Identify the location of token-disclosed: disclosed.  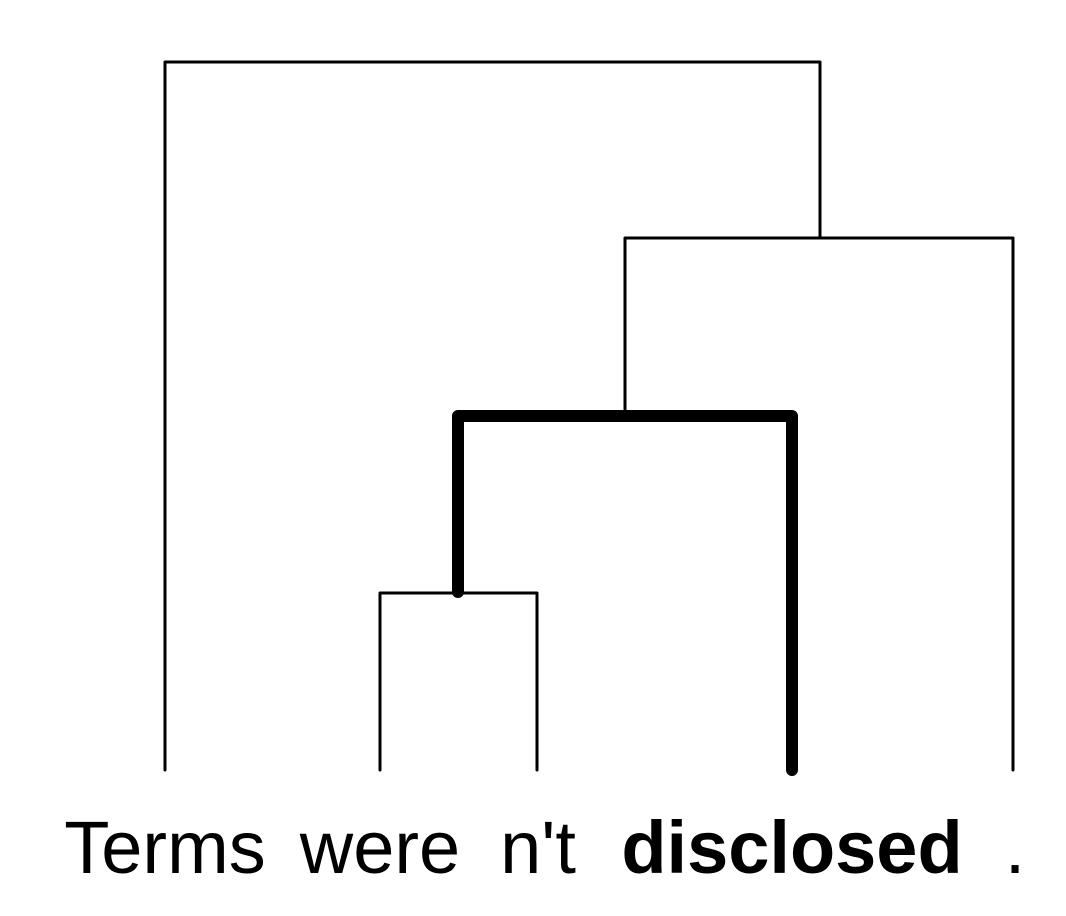
(791, 847).